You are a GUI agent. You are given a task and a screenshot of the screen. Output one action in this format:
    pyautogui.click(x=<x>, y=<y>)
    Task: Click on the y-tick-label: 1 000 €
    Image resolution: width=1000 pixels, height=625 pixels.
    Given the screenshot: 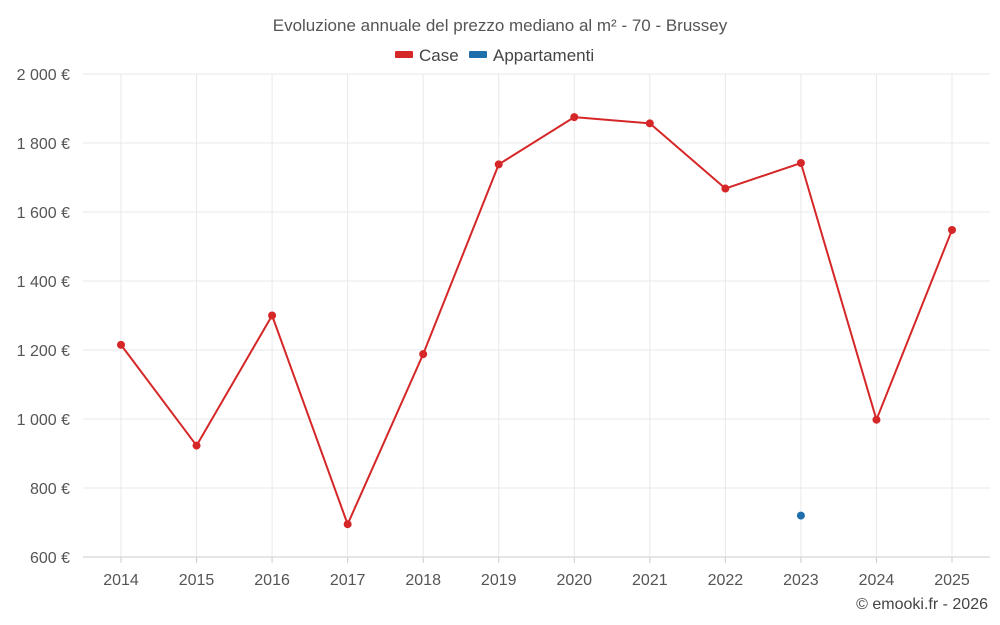 What is the action you would take?
    pyautogui.click(x=43, y=420)
    